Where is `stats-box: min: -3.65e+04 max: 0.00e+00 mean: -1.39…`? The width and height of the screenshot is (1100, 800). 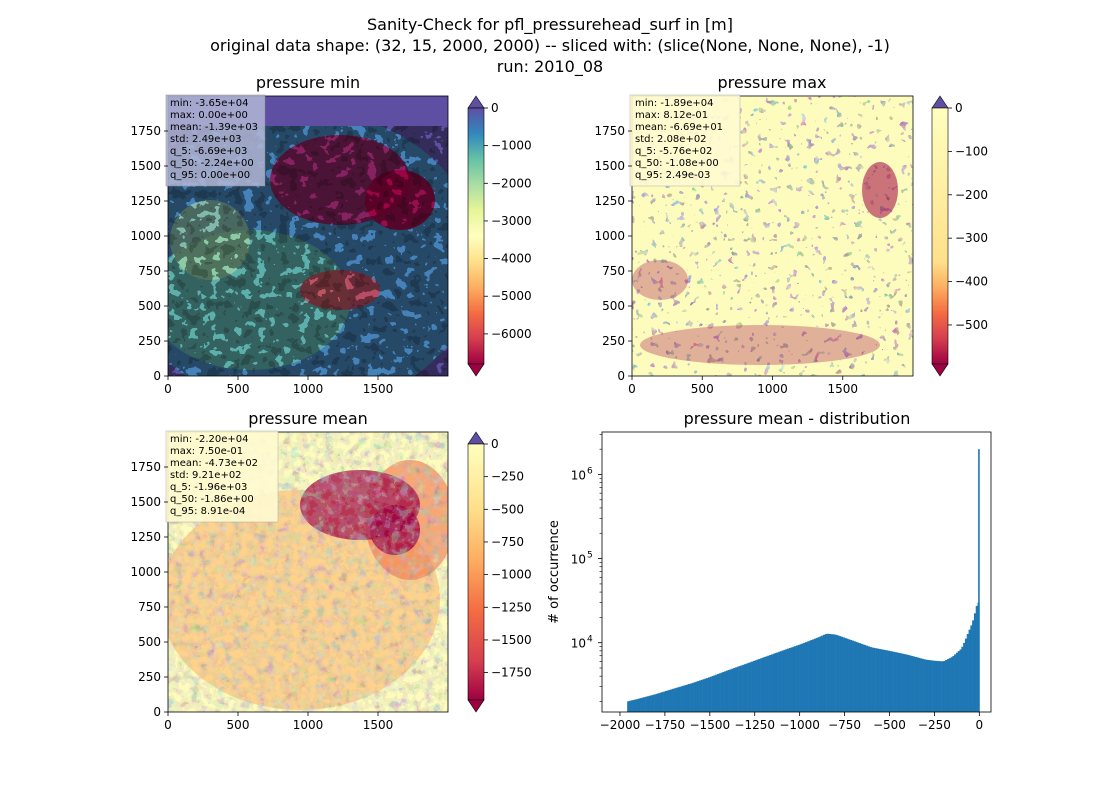 stats-box: min: -3.65e+04 max: 0.00e+00 mean: -1.39… is located at coordinates (215, 140).